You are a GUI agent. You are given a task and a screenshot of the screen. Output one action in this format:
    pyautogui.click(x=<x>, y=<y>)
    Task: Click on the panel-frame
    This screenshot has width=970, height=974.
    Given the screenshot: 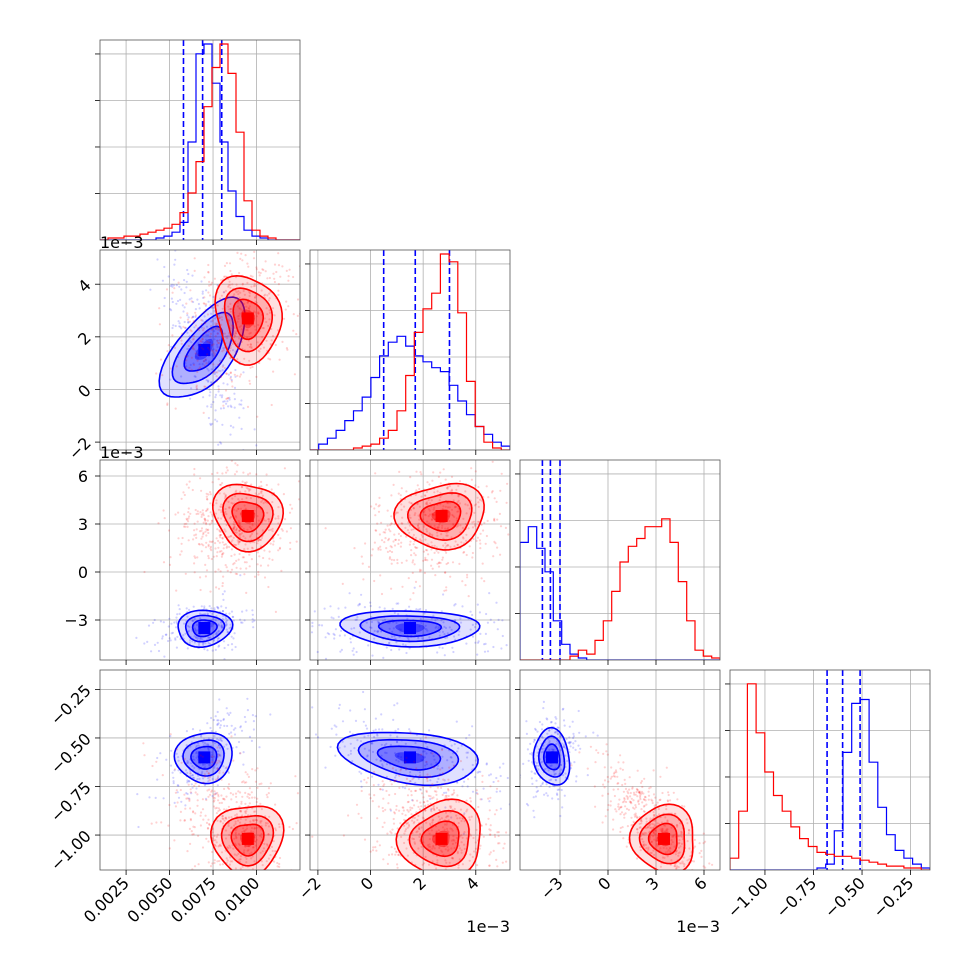 What is the action you would take?
    pyautogui.click(x=410, y=350)
    